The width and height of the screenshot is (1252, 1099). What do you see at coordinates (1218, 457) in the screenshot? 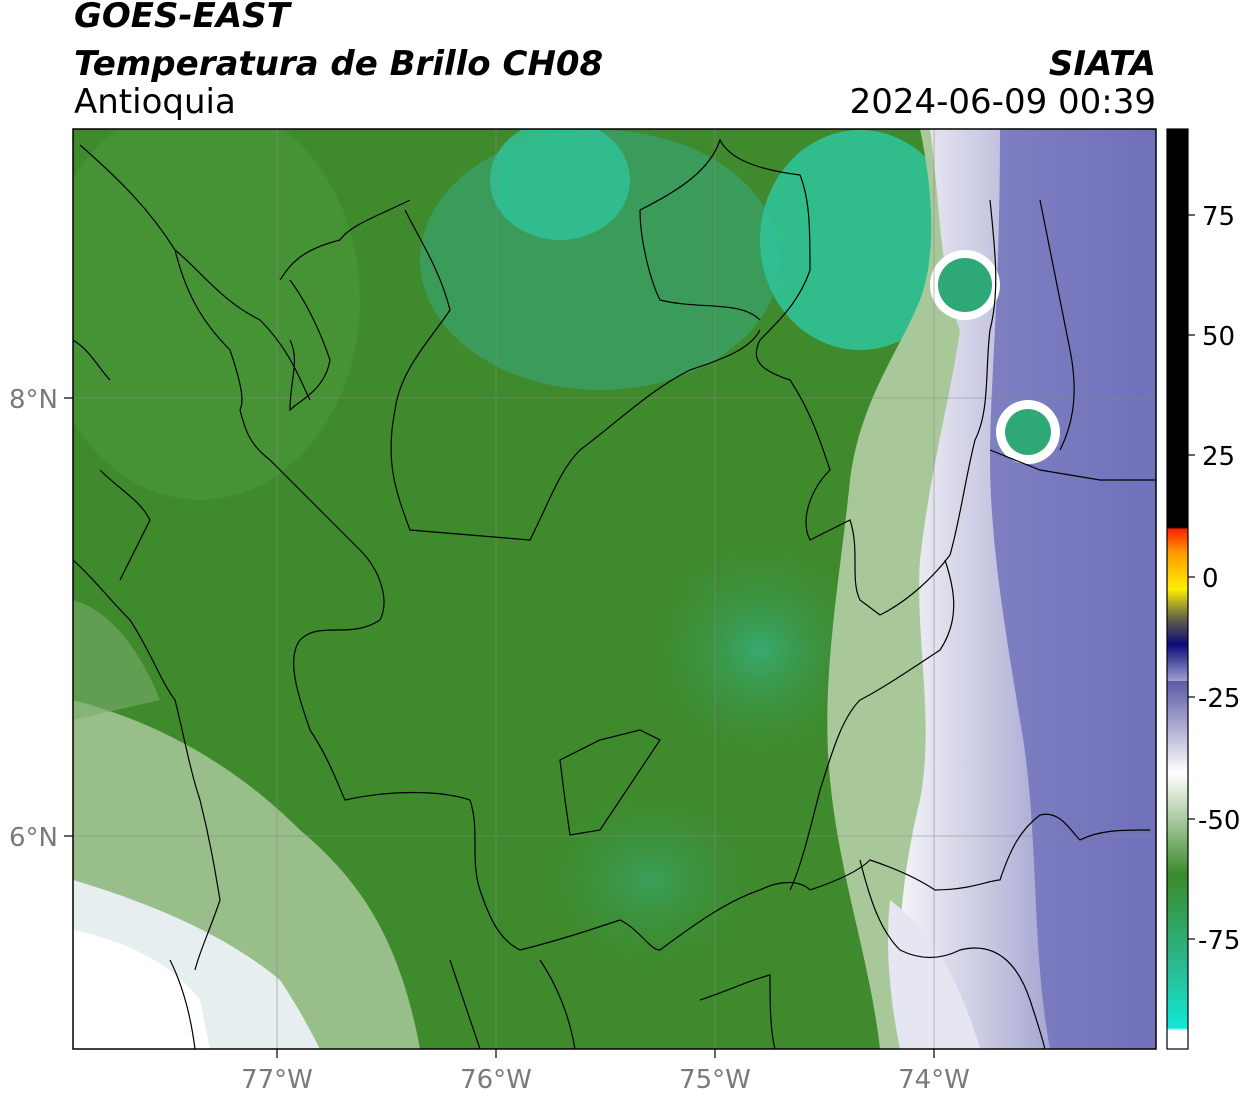
I see `cb-tick-25: 25` at bounding box center [1218, 457].